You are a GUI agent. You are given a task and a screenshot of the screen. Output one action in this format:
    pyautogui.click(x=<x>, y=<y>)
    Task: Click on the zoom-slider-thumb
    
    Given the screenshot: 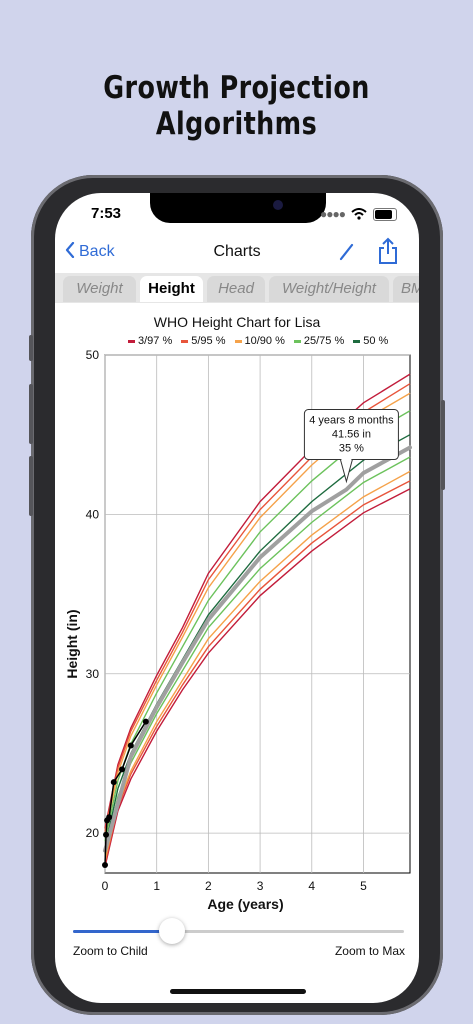 What is the action you would take?
    pyautogui.click(x=172, y=931)
    